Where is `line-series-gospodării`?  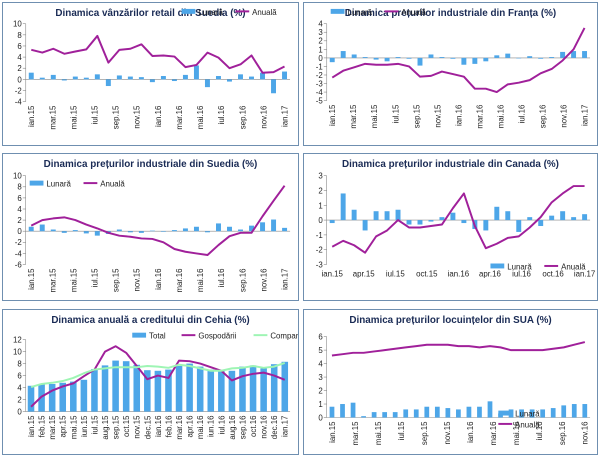 line-series-gospodării is located at coordinates (158, 376).